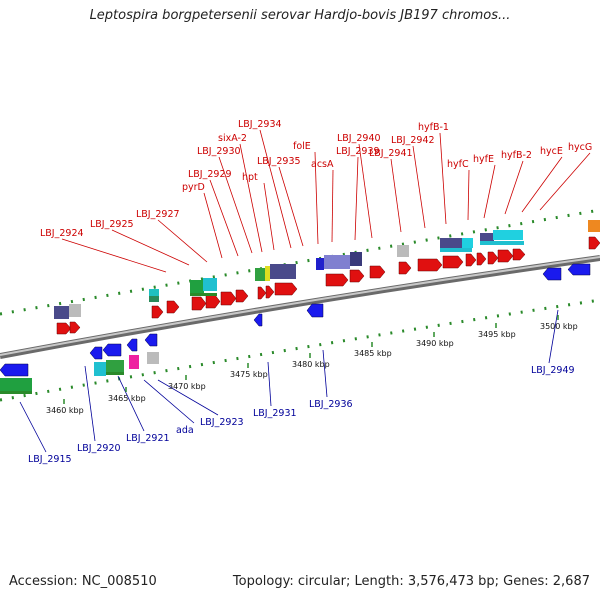 The image size is (600, 600). I want to click on scale-tick-label: 3500 kbp, so click(559, 326).